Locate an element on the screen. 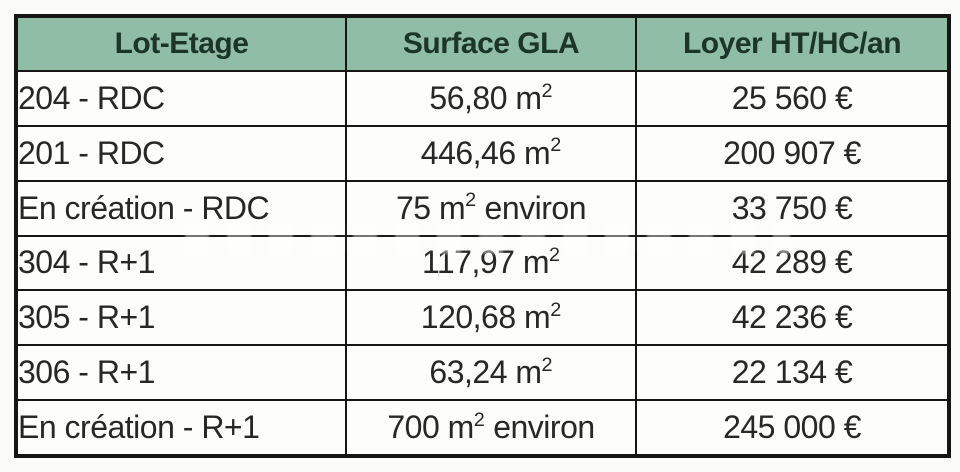 Image resolution: width=960 pixels, height=472 pixels. lot-cell: 306 - R+1 is located at coordinates (180, 373).